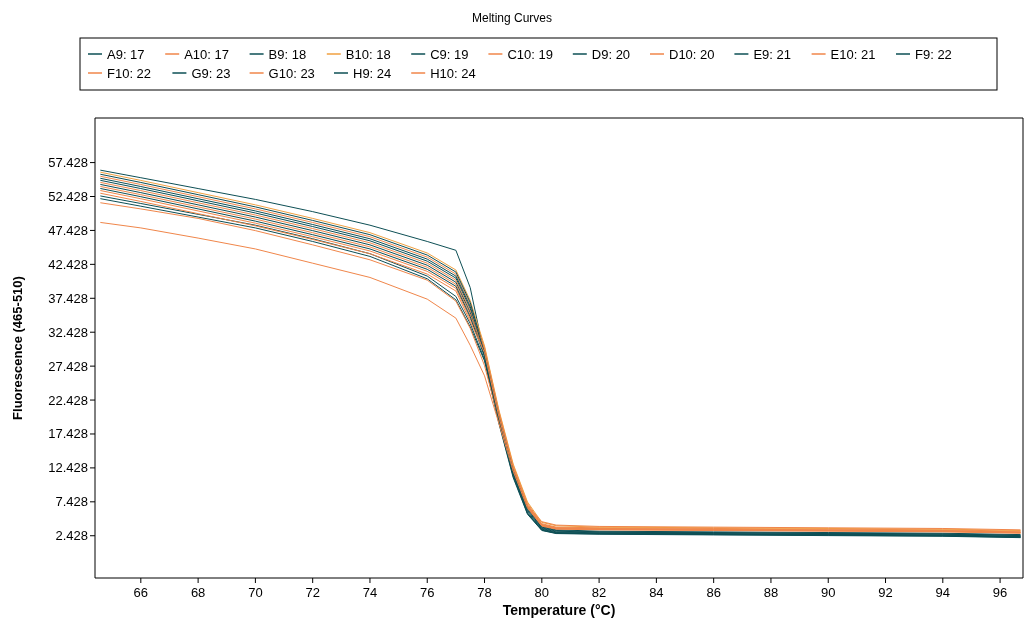 Image resolution: width=1024 pixels, height=626 pixels. I want to click on legend-label: A10: 17, so click(207, 54).